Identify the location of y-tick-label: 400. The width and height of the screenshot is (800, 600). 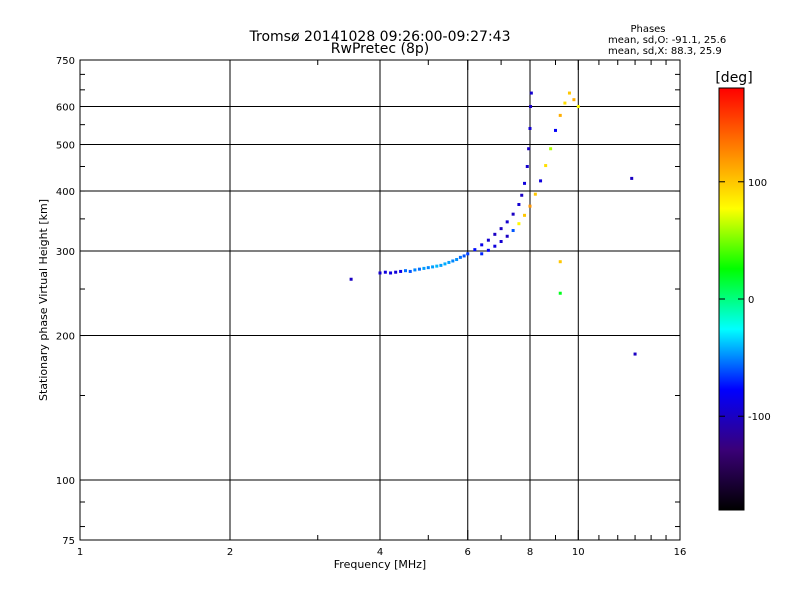
(65, 192).